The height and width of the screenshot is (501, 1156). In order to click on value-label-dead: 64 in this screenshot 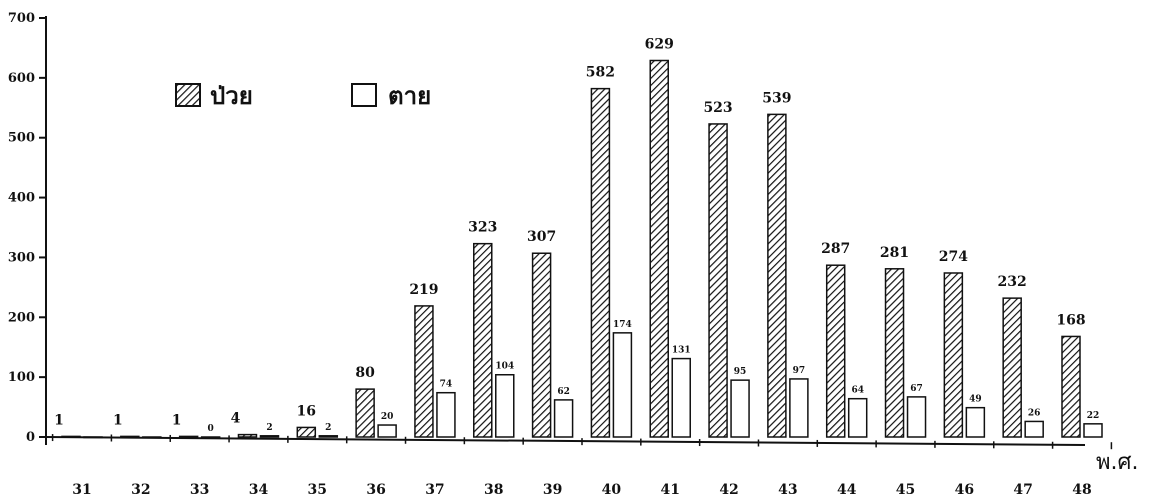, I will do `click(857, 391)`.